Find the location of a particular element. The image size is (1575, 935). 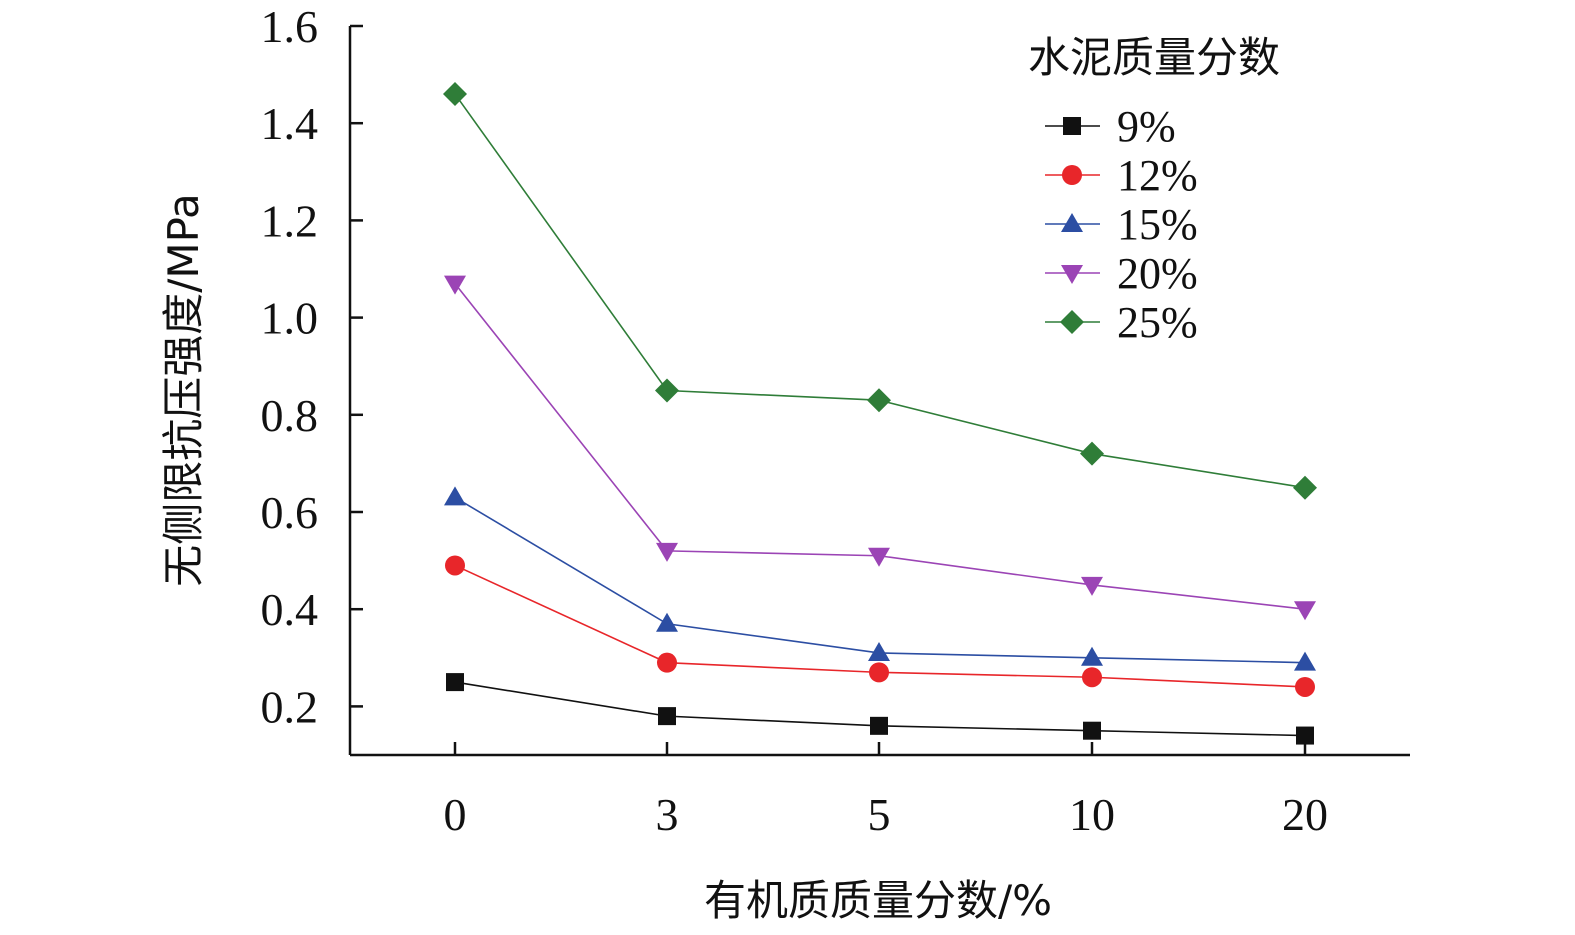

y-tick-label-0: 0.2 is located at coordinates (290, 706).